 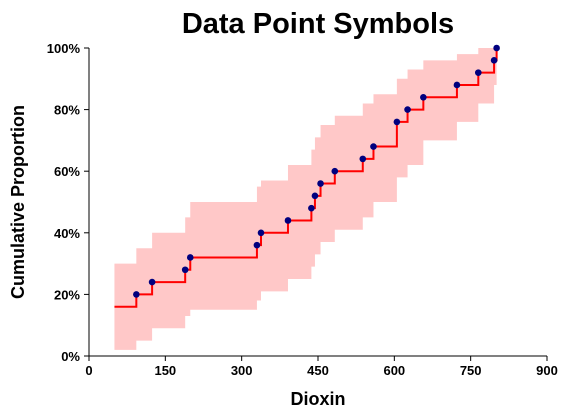 I want to click on x-tick-label: 450, so click(x=318, y=370).